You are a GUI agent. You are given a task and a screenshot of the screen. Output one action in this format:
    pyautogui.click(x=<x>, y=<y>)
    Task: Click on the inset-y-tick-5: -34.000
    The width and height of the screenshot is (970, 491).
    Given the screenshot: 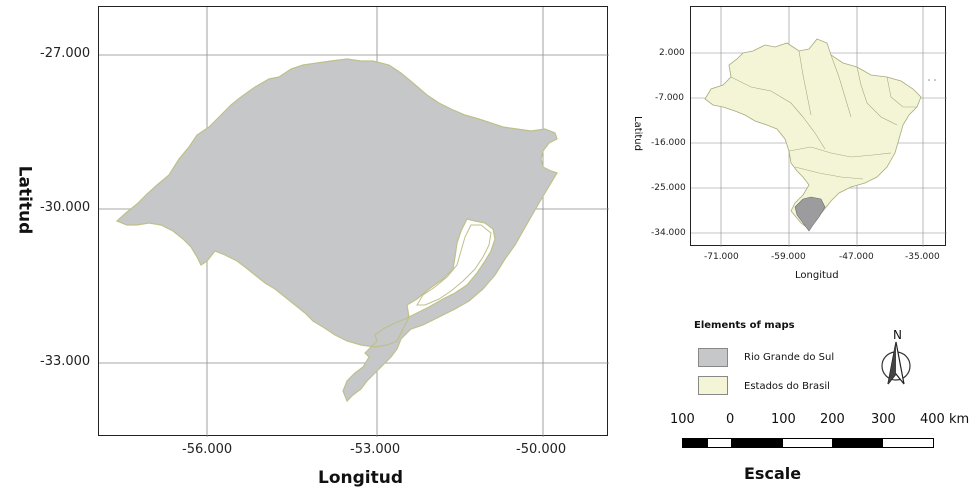 What is the action you would take?
    pyautogui.click(x=668, y=233)
    